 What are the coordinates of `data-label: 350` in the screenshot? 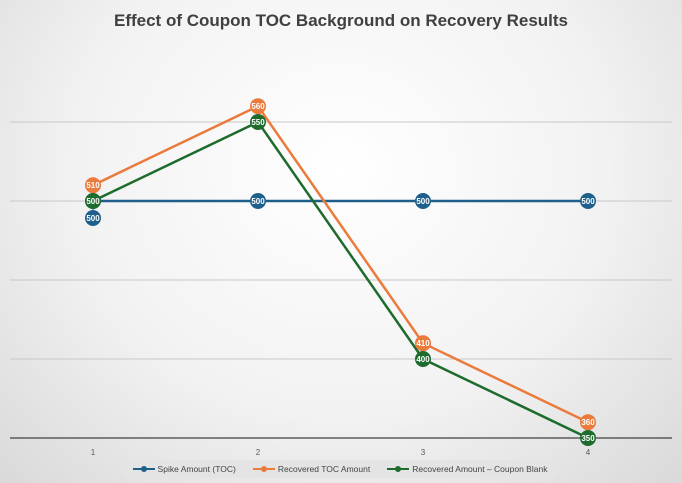 It's located at (588, 438).